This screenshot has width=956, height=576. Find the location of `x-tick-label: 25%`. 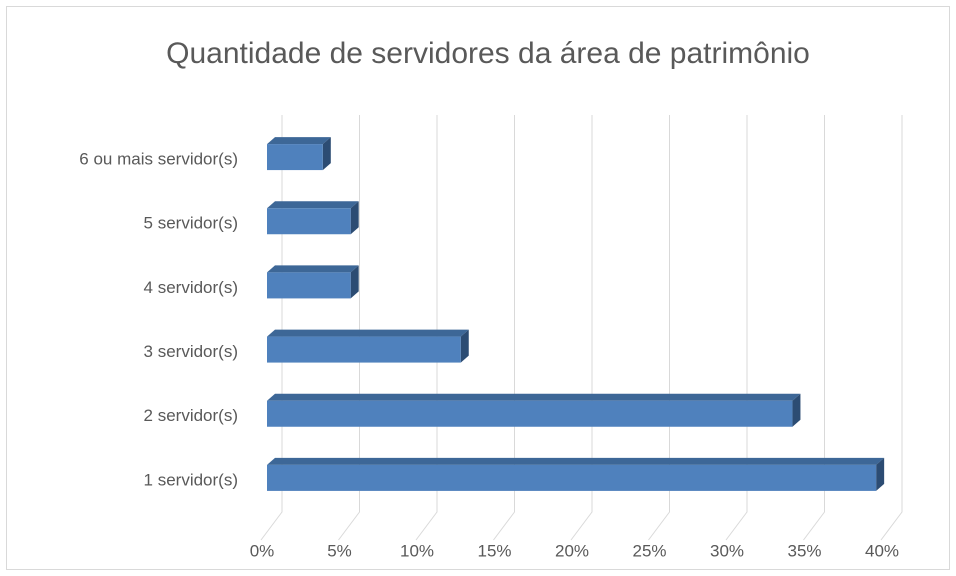

x-tick-label: 25% is located at coordinates (649, 550).